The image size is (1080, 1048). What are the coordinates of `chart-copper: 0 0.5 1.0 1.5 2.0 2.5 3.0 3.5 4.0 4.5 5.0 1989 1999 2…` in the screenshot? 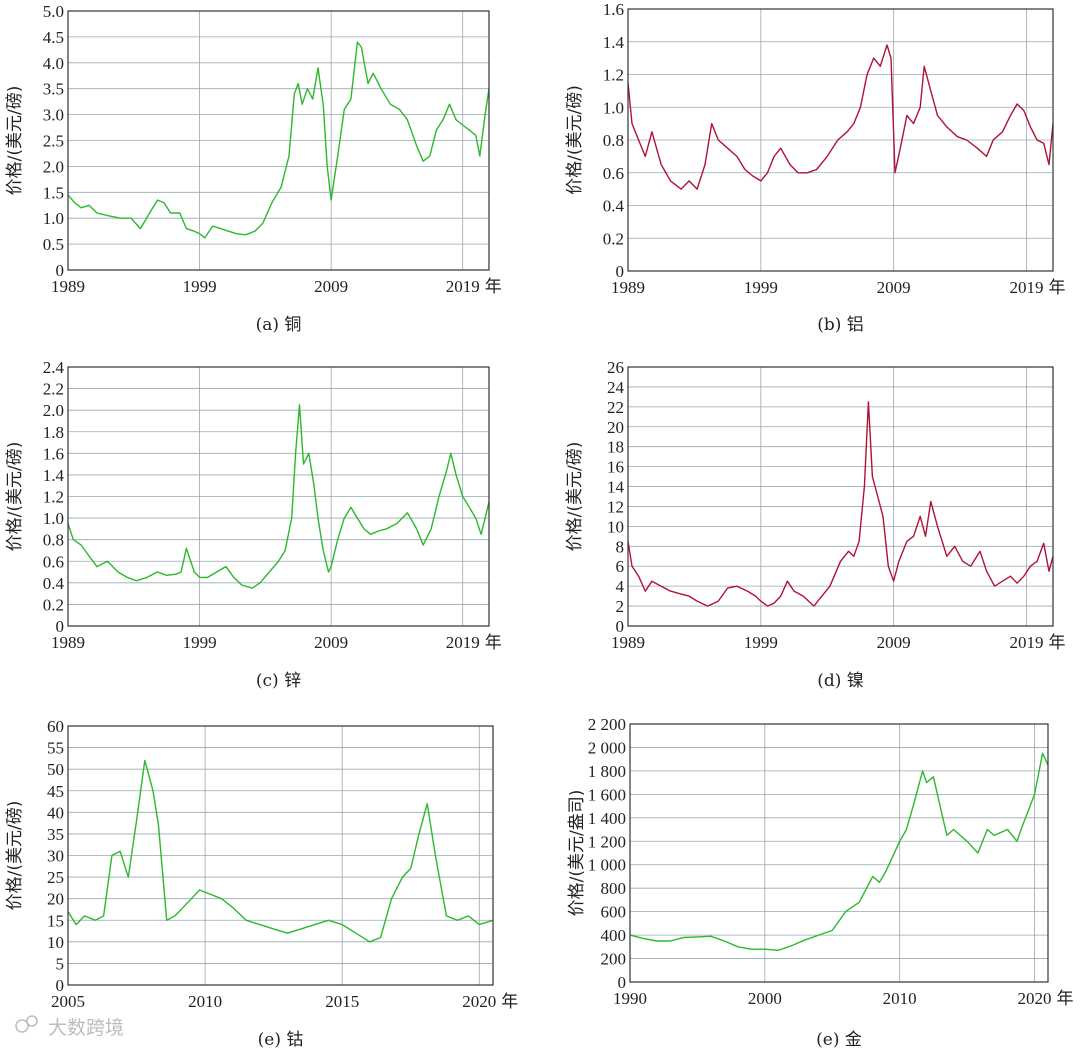 It's located at (253, 168).